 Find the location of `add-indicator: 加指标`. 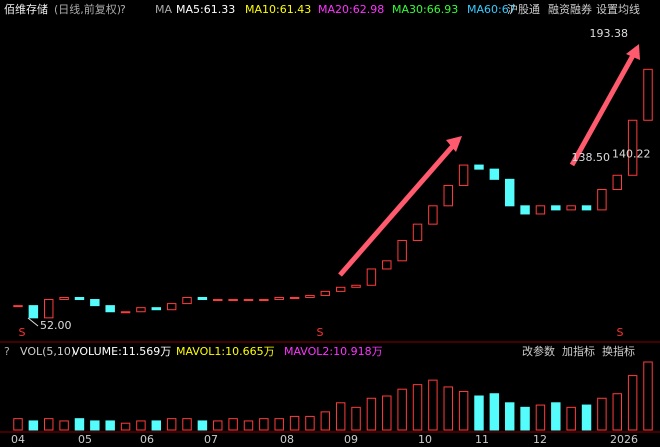

add-indicator: 加指标 is located at coordinates (578, 351).